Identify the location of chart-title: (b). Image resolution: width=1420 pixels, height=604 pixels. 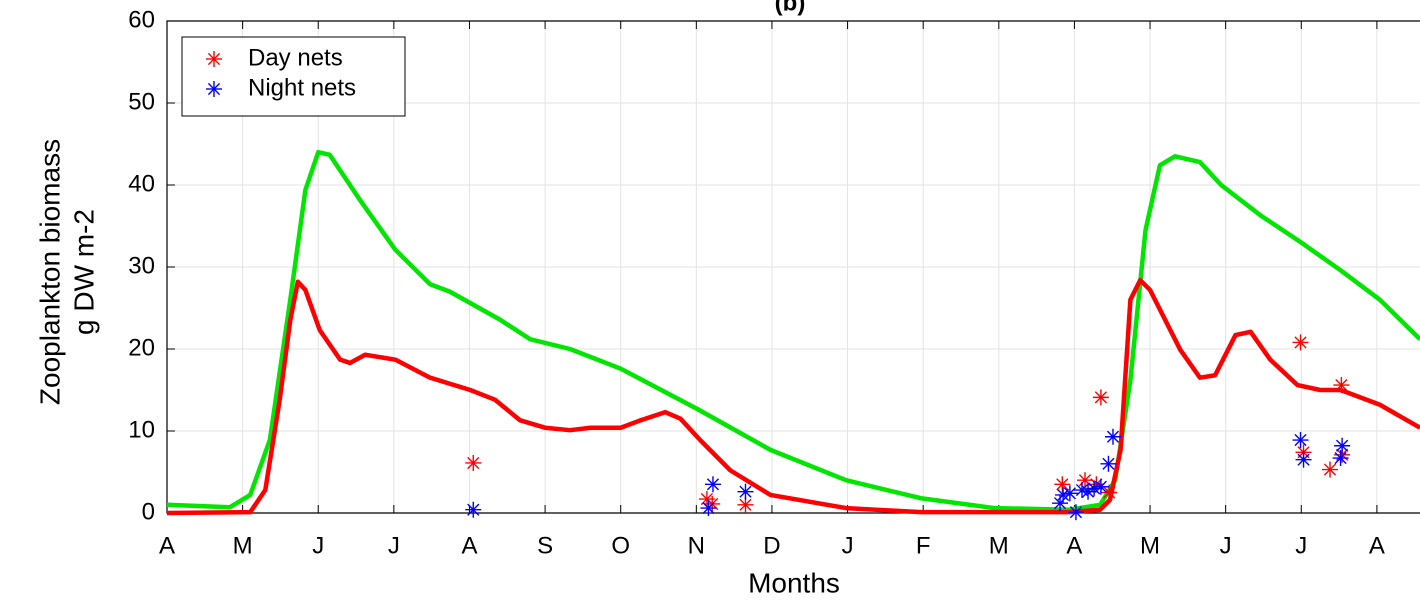
(790, 8).